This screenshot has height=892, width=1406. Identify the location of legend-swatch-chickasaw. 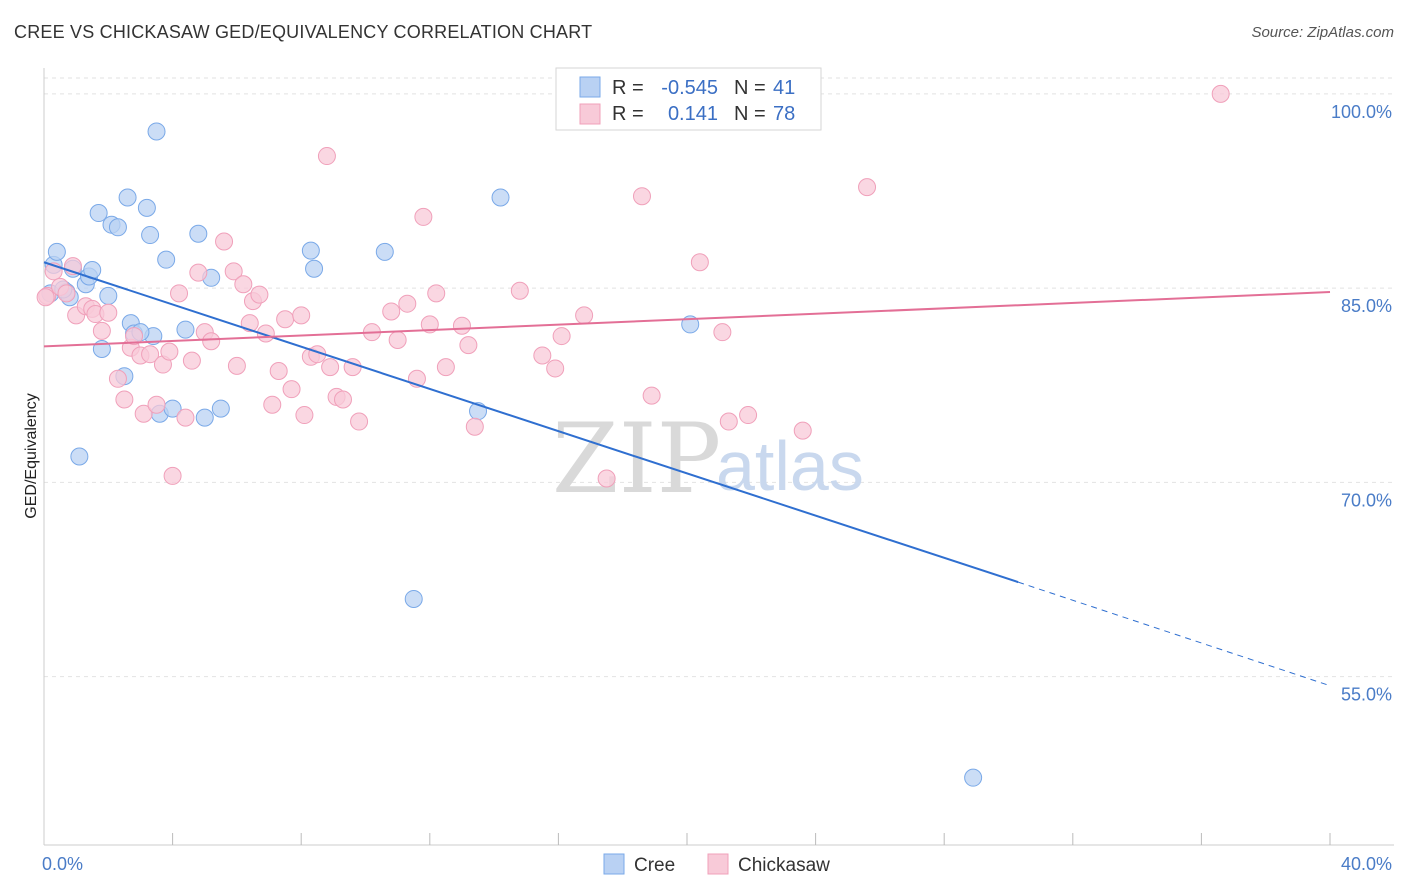
(590, 114).